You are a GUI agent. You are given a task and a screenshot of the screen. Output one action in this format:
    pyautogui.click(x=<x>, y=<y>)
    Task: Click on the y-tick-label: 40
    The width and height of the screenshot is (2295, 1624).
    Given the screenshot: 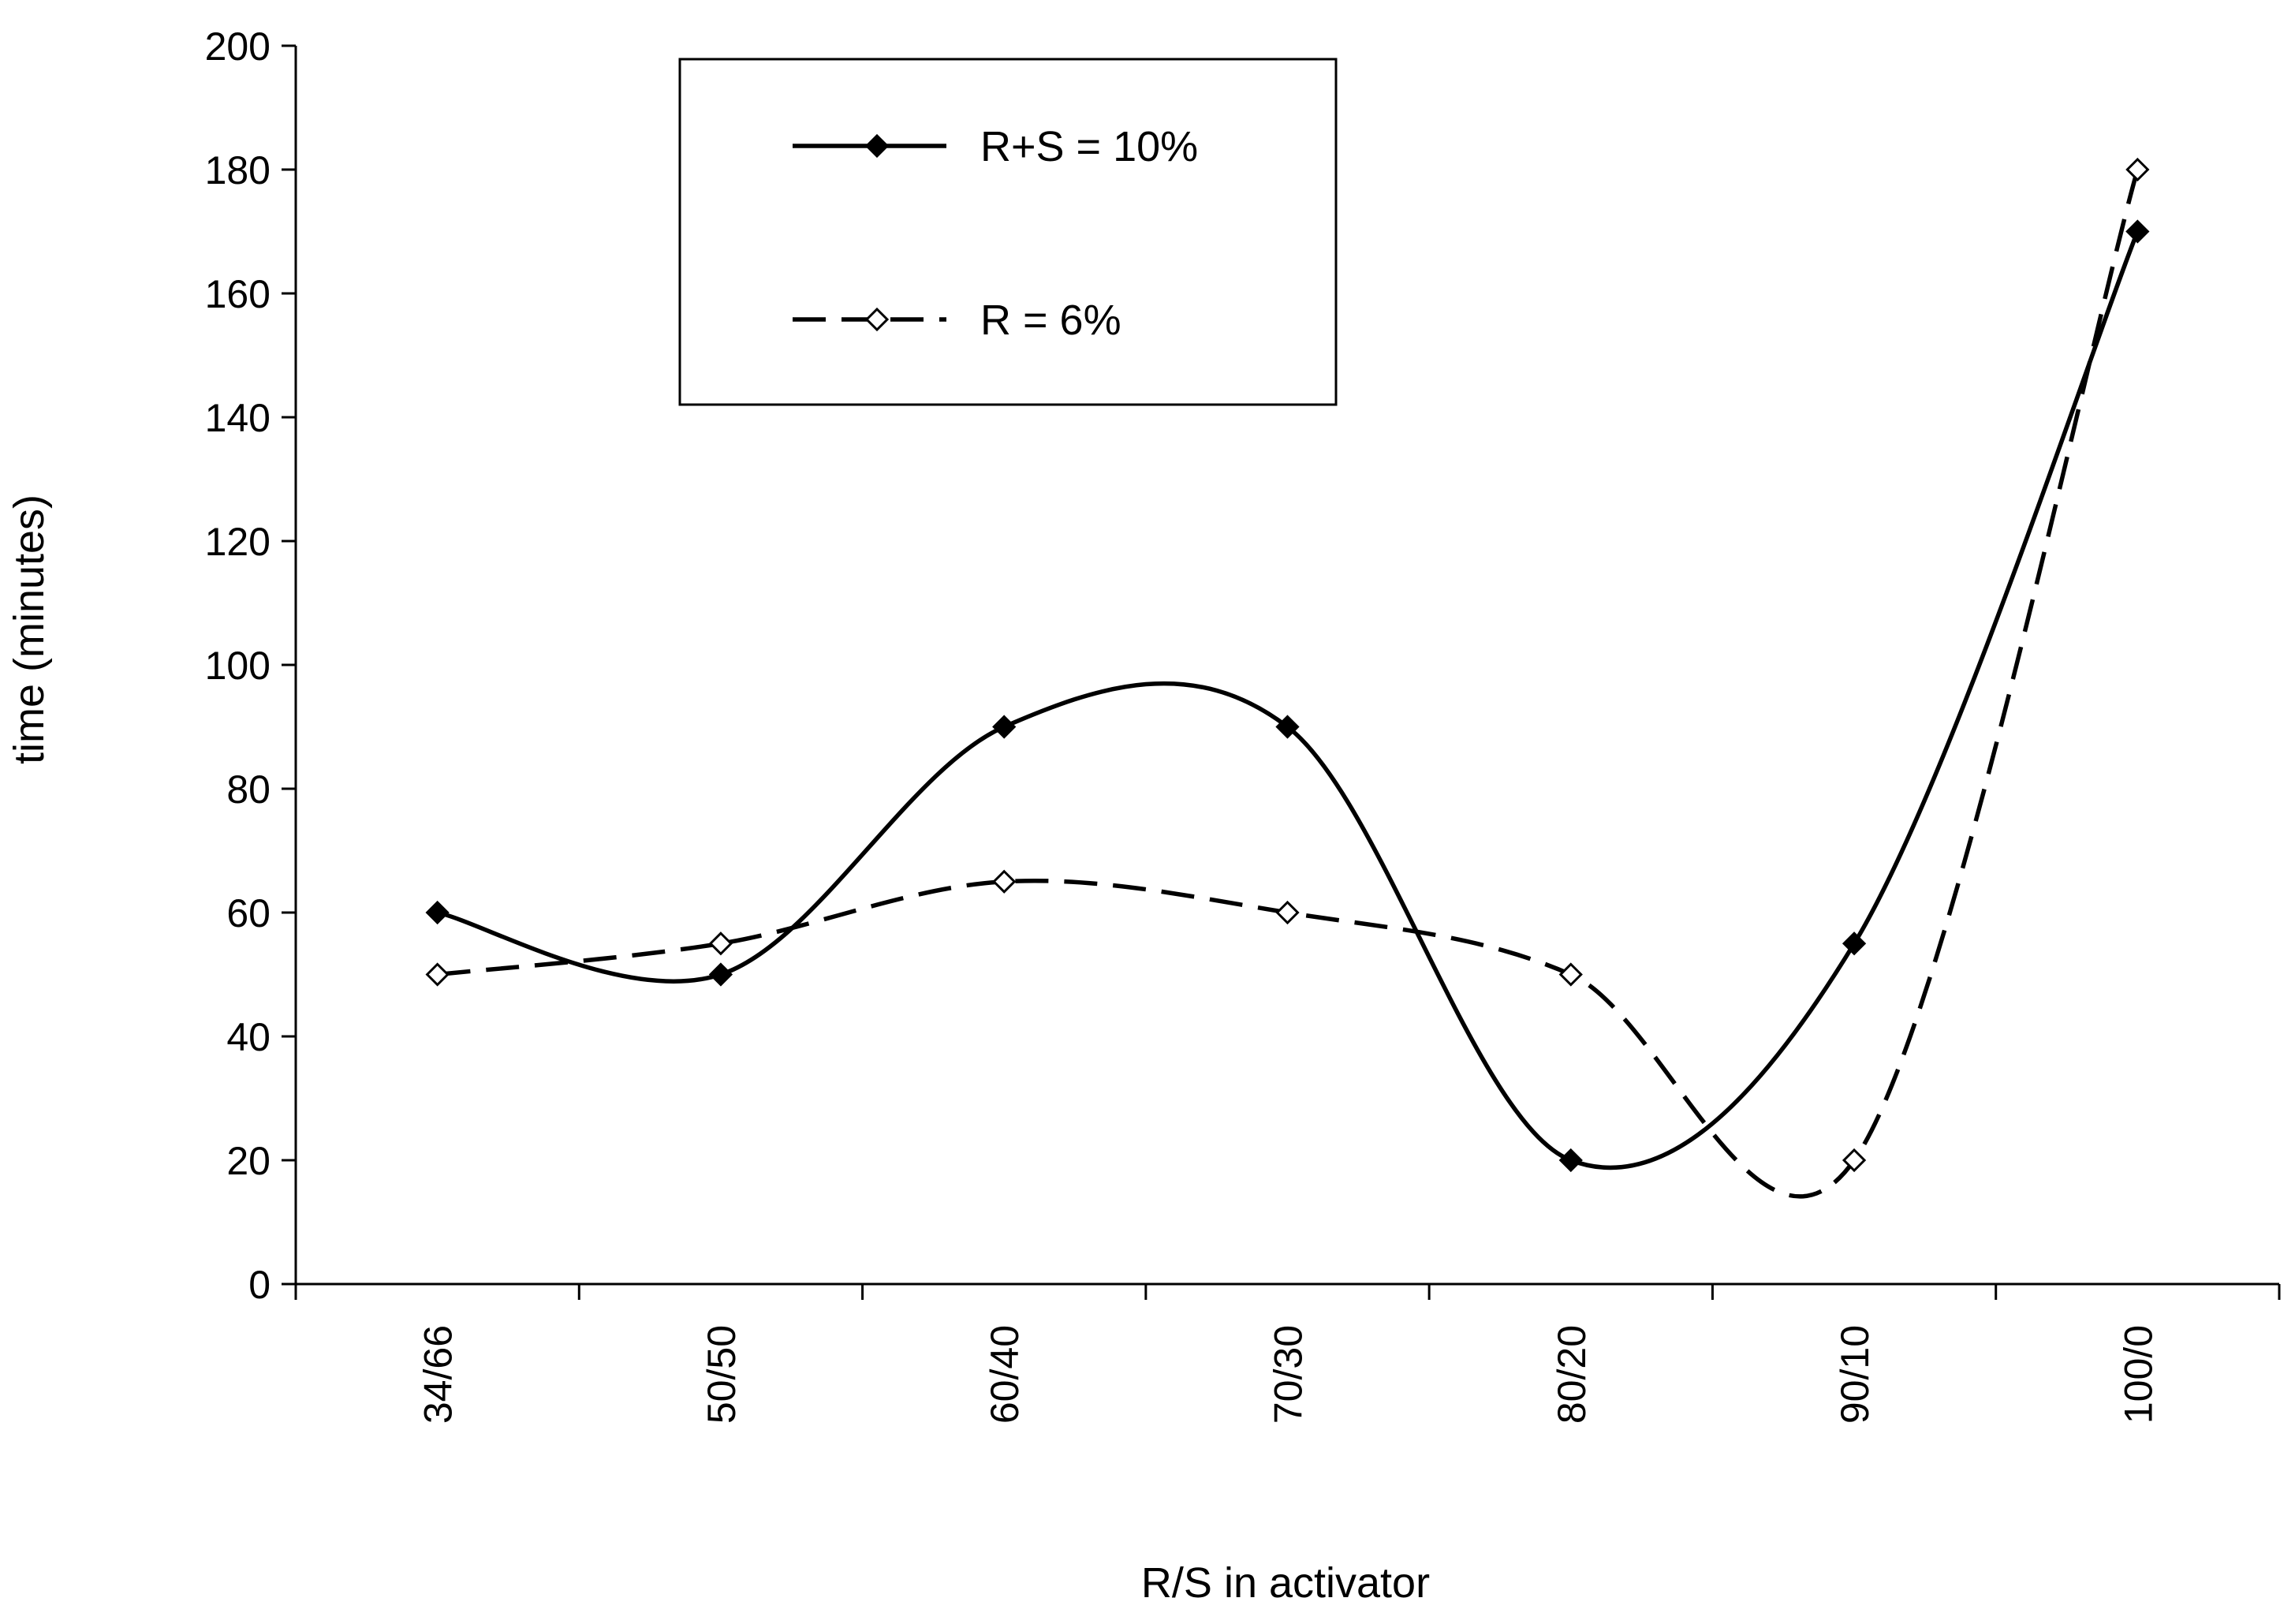 What is the action you would take?
    pyautogui.click(x=248, y=1037)
    